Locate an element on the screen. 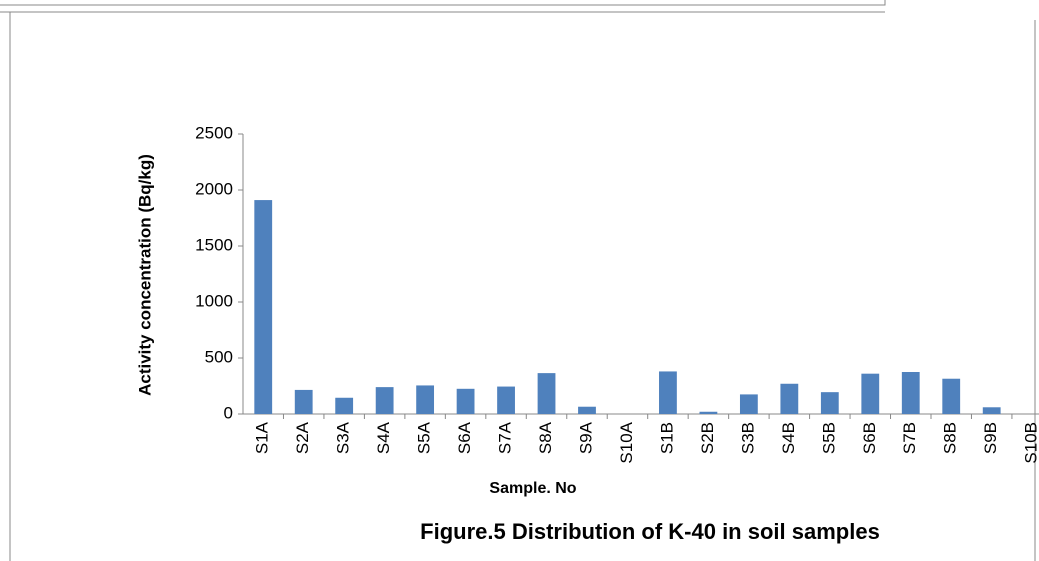 This screenshot has width=1039, height=561. x-tick-label: S8B is located at coordinates (950, 438).